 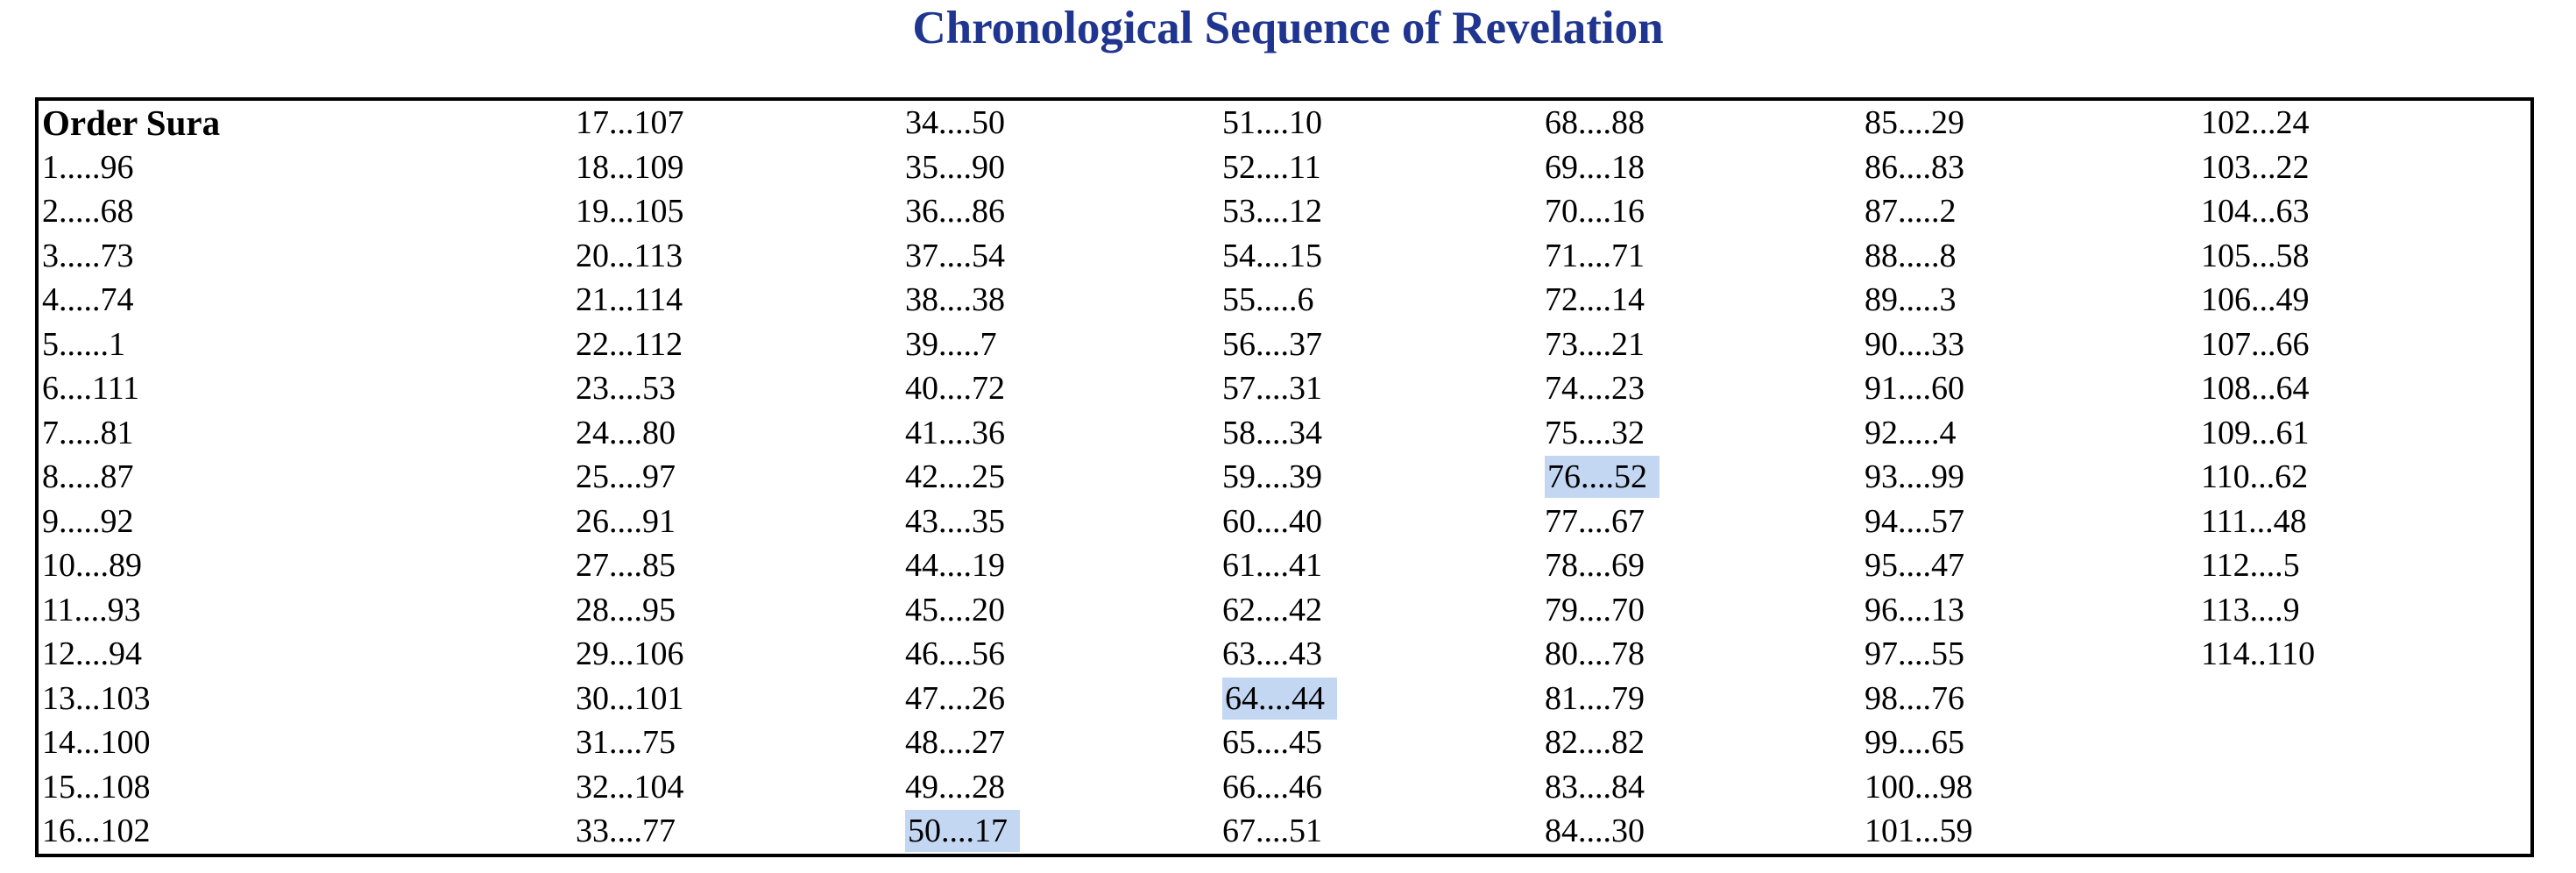 What do you see at coordinates (740, 742) in the screenshot?
I see `table-cell: 31....75` at bounding box center [740, 742].